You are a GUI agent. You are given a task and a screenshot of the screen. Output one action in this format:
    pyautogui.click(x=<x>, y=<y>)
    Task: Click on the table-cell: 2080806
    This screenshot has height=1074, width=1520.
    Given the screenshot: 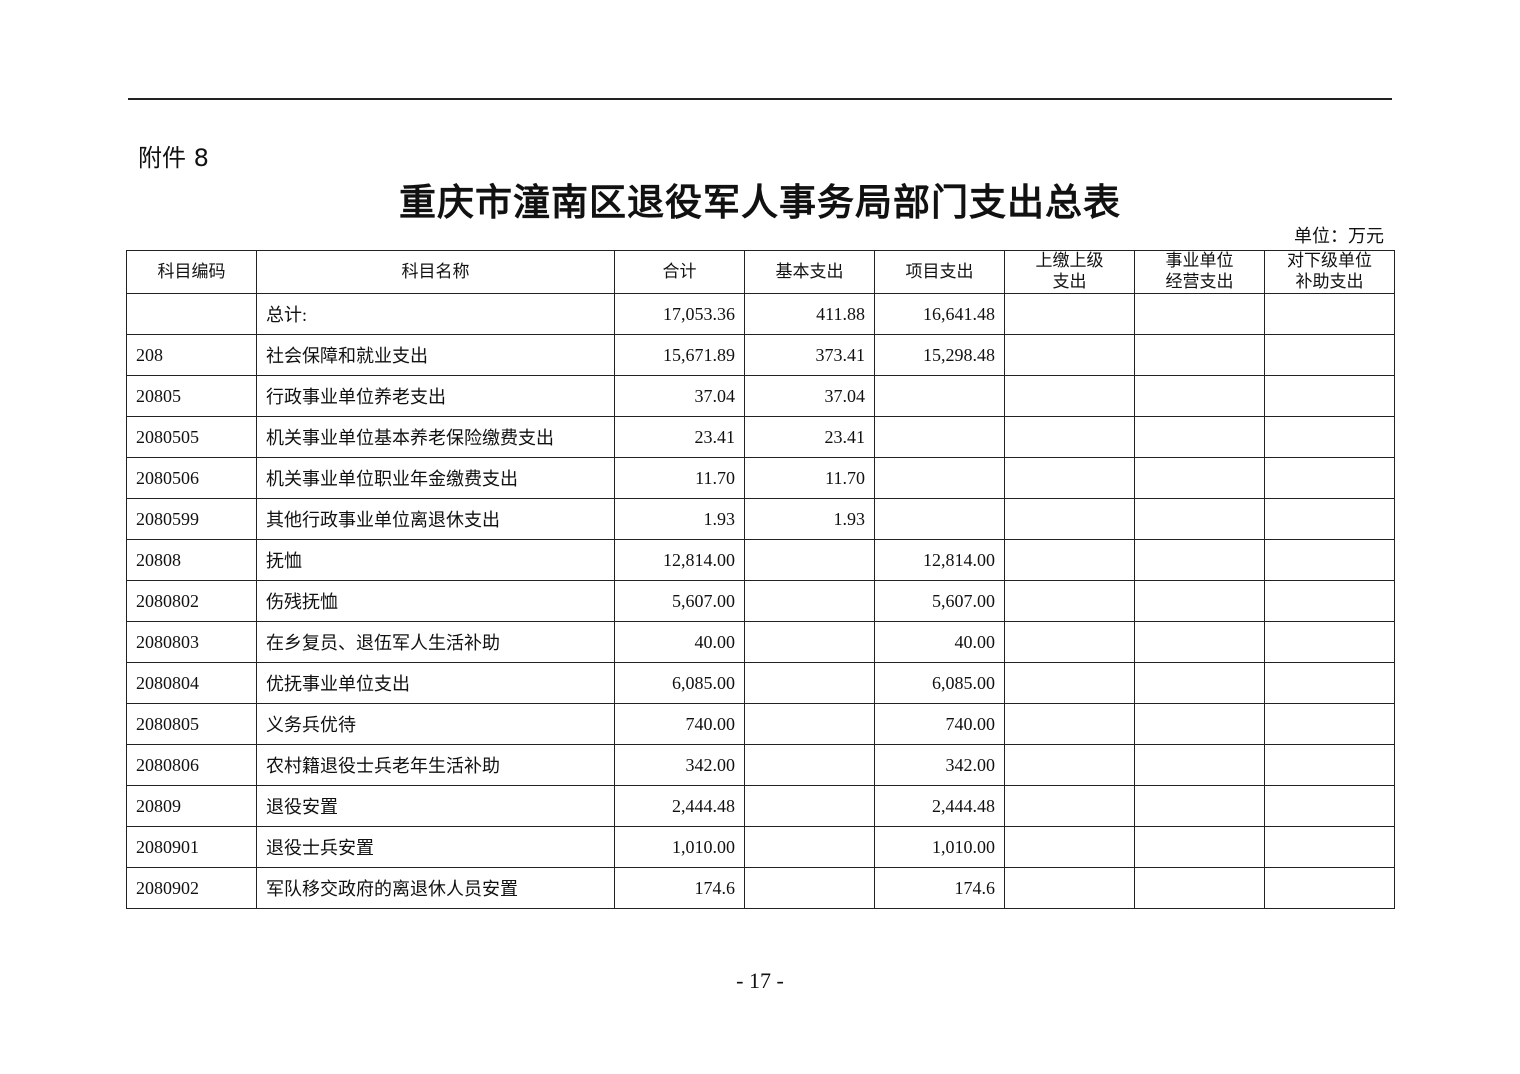 What is the action you would take?
    pyautogui.click(x=191, y=765)
    